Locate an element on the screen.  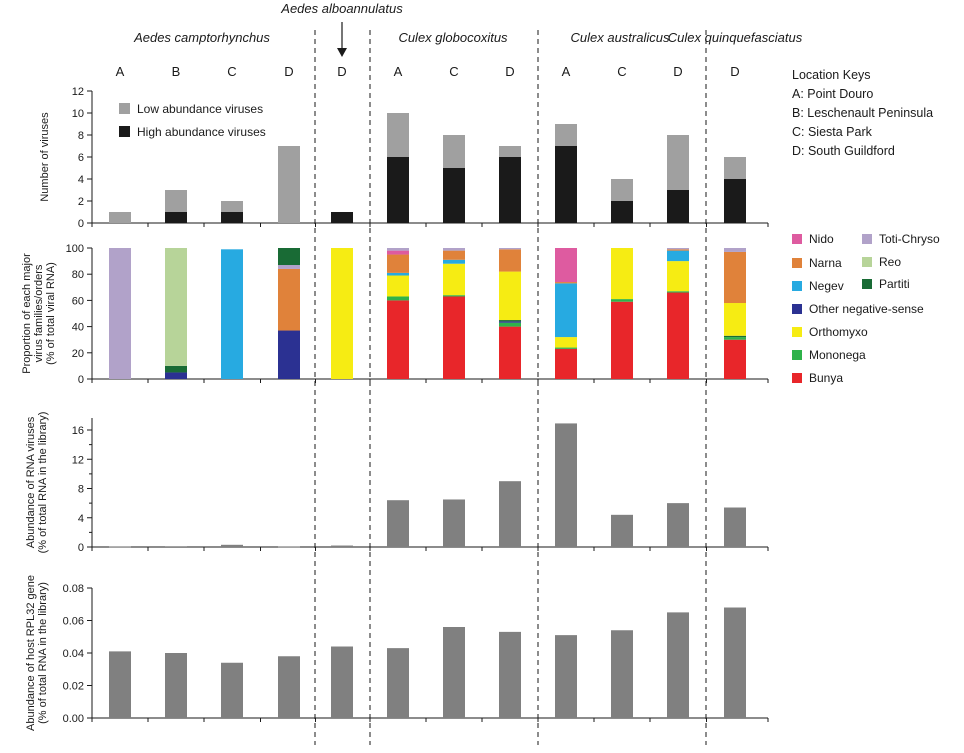
arrow-head-icon is located at coordinates (342, 52).